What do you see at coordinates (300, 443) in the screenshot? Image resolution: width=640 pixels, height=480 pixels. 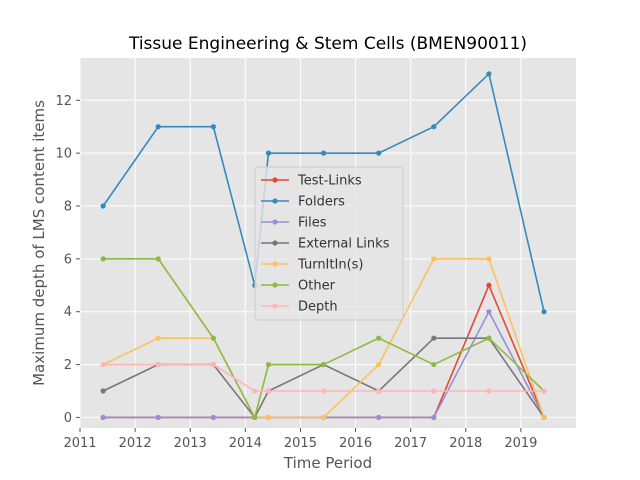 I see `x-tick-label: 2015` at bounding box center [300, 443].